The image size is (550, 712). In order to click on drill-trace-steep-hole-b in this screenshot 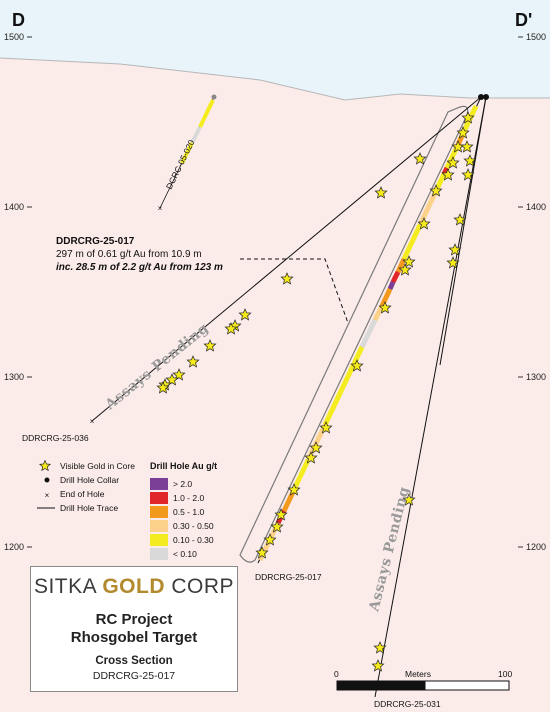, I will do `click(463, 231)`.